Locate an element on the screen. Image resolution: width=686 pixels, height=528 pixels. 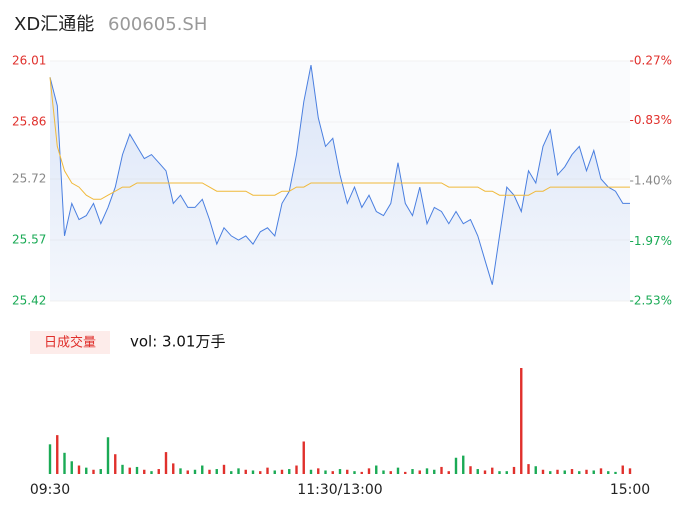
volume-summary: vol: 3.01万手 is located at coordinates (177, 342).